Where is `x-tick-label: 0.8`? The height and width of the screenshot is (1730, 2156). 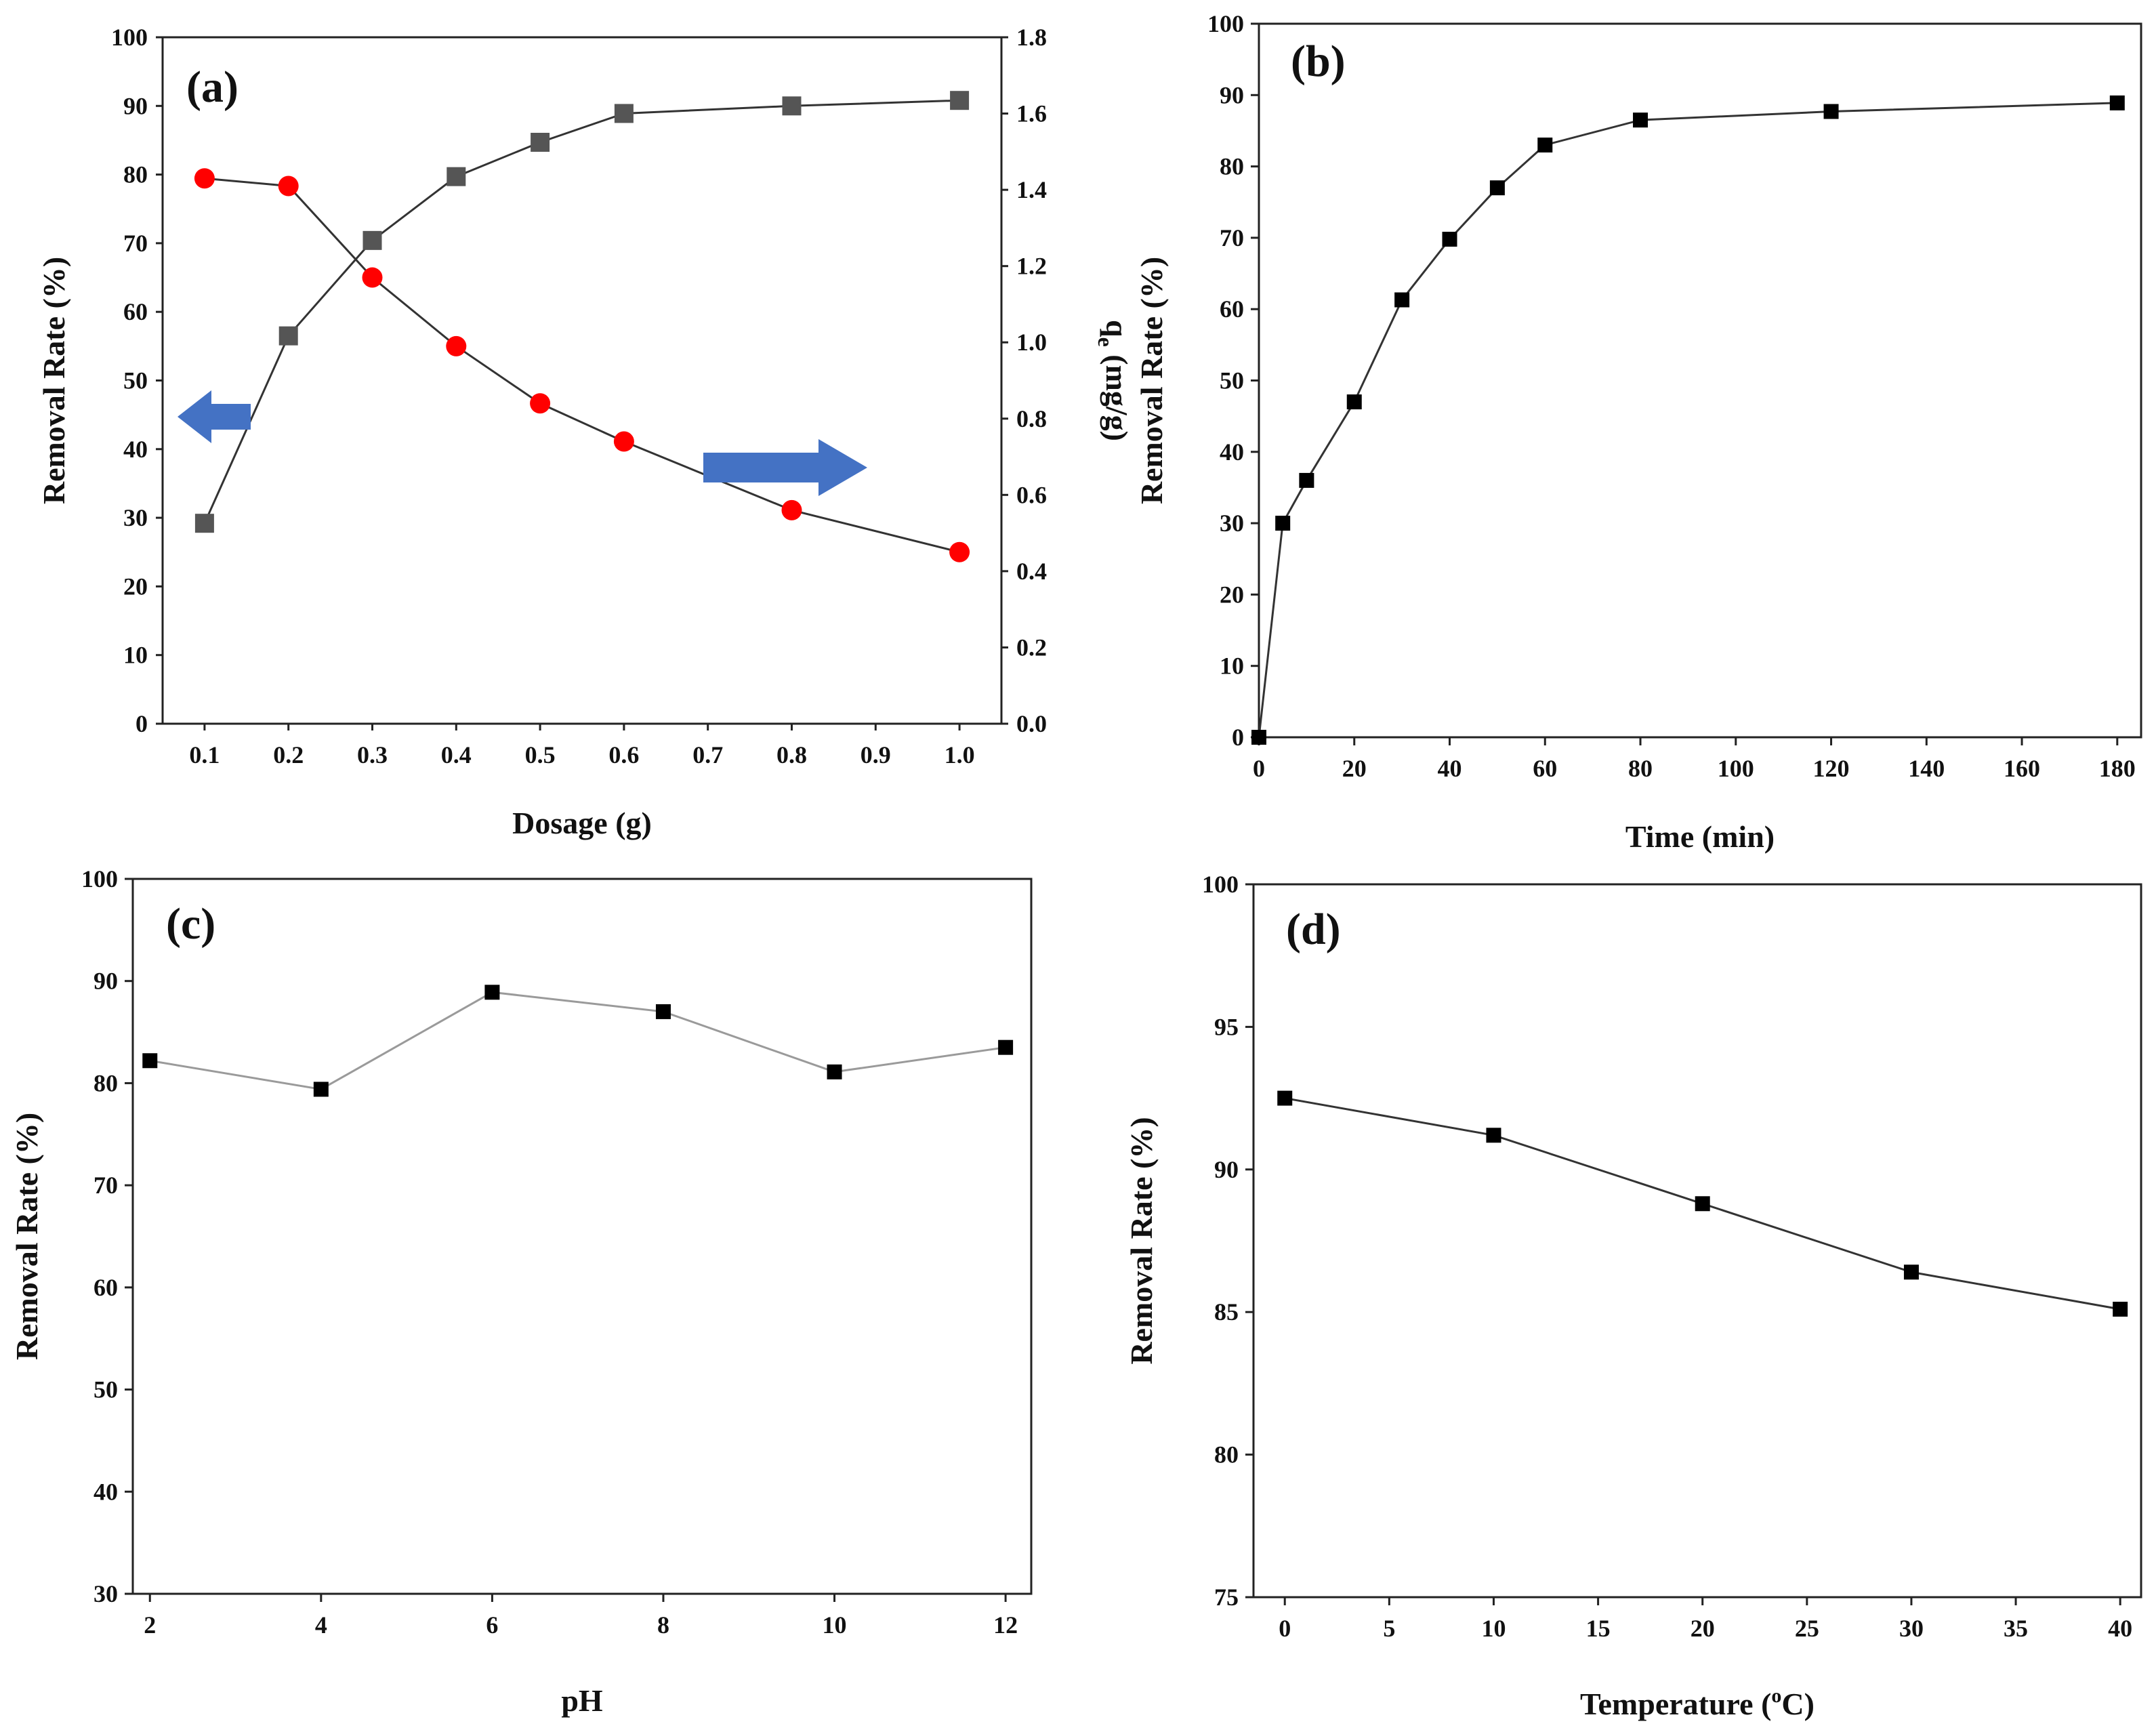
x-tick-label: 0.8 is located at coordinates (792, 754).